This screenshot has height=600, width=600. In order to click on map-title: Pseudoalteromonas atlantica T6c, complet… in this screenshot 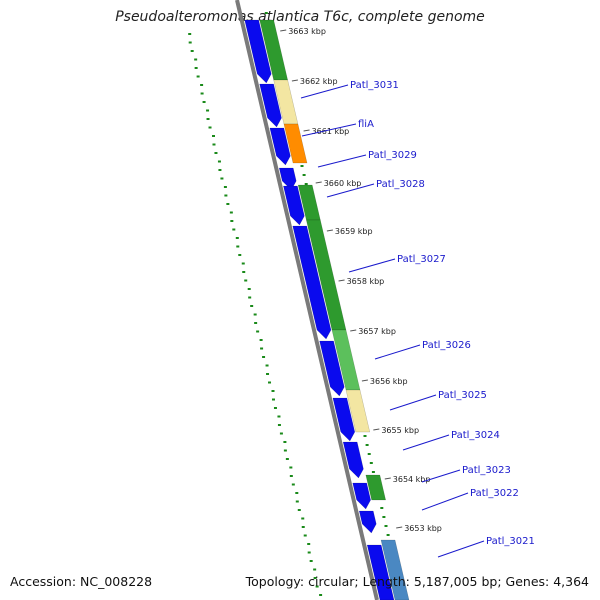, I will do `click(300, 17)`.